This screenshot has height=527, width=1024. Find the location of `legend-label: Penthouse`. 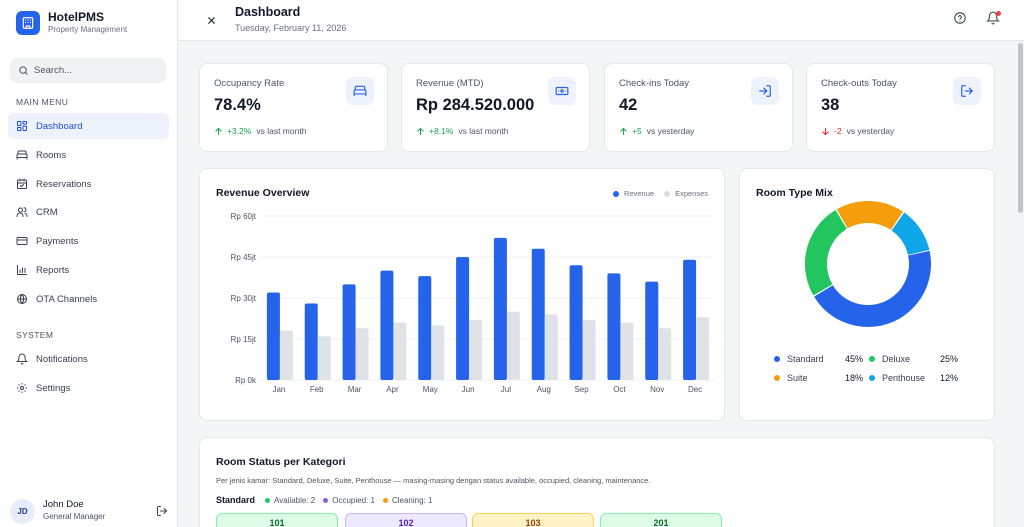

legend-label: Penthouse is located at coordinates (904, 377).